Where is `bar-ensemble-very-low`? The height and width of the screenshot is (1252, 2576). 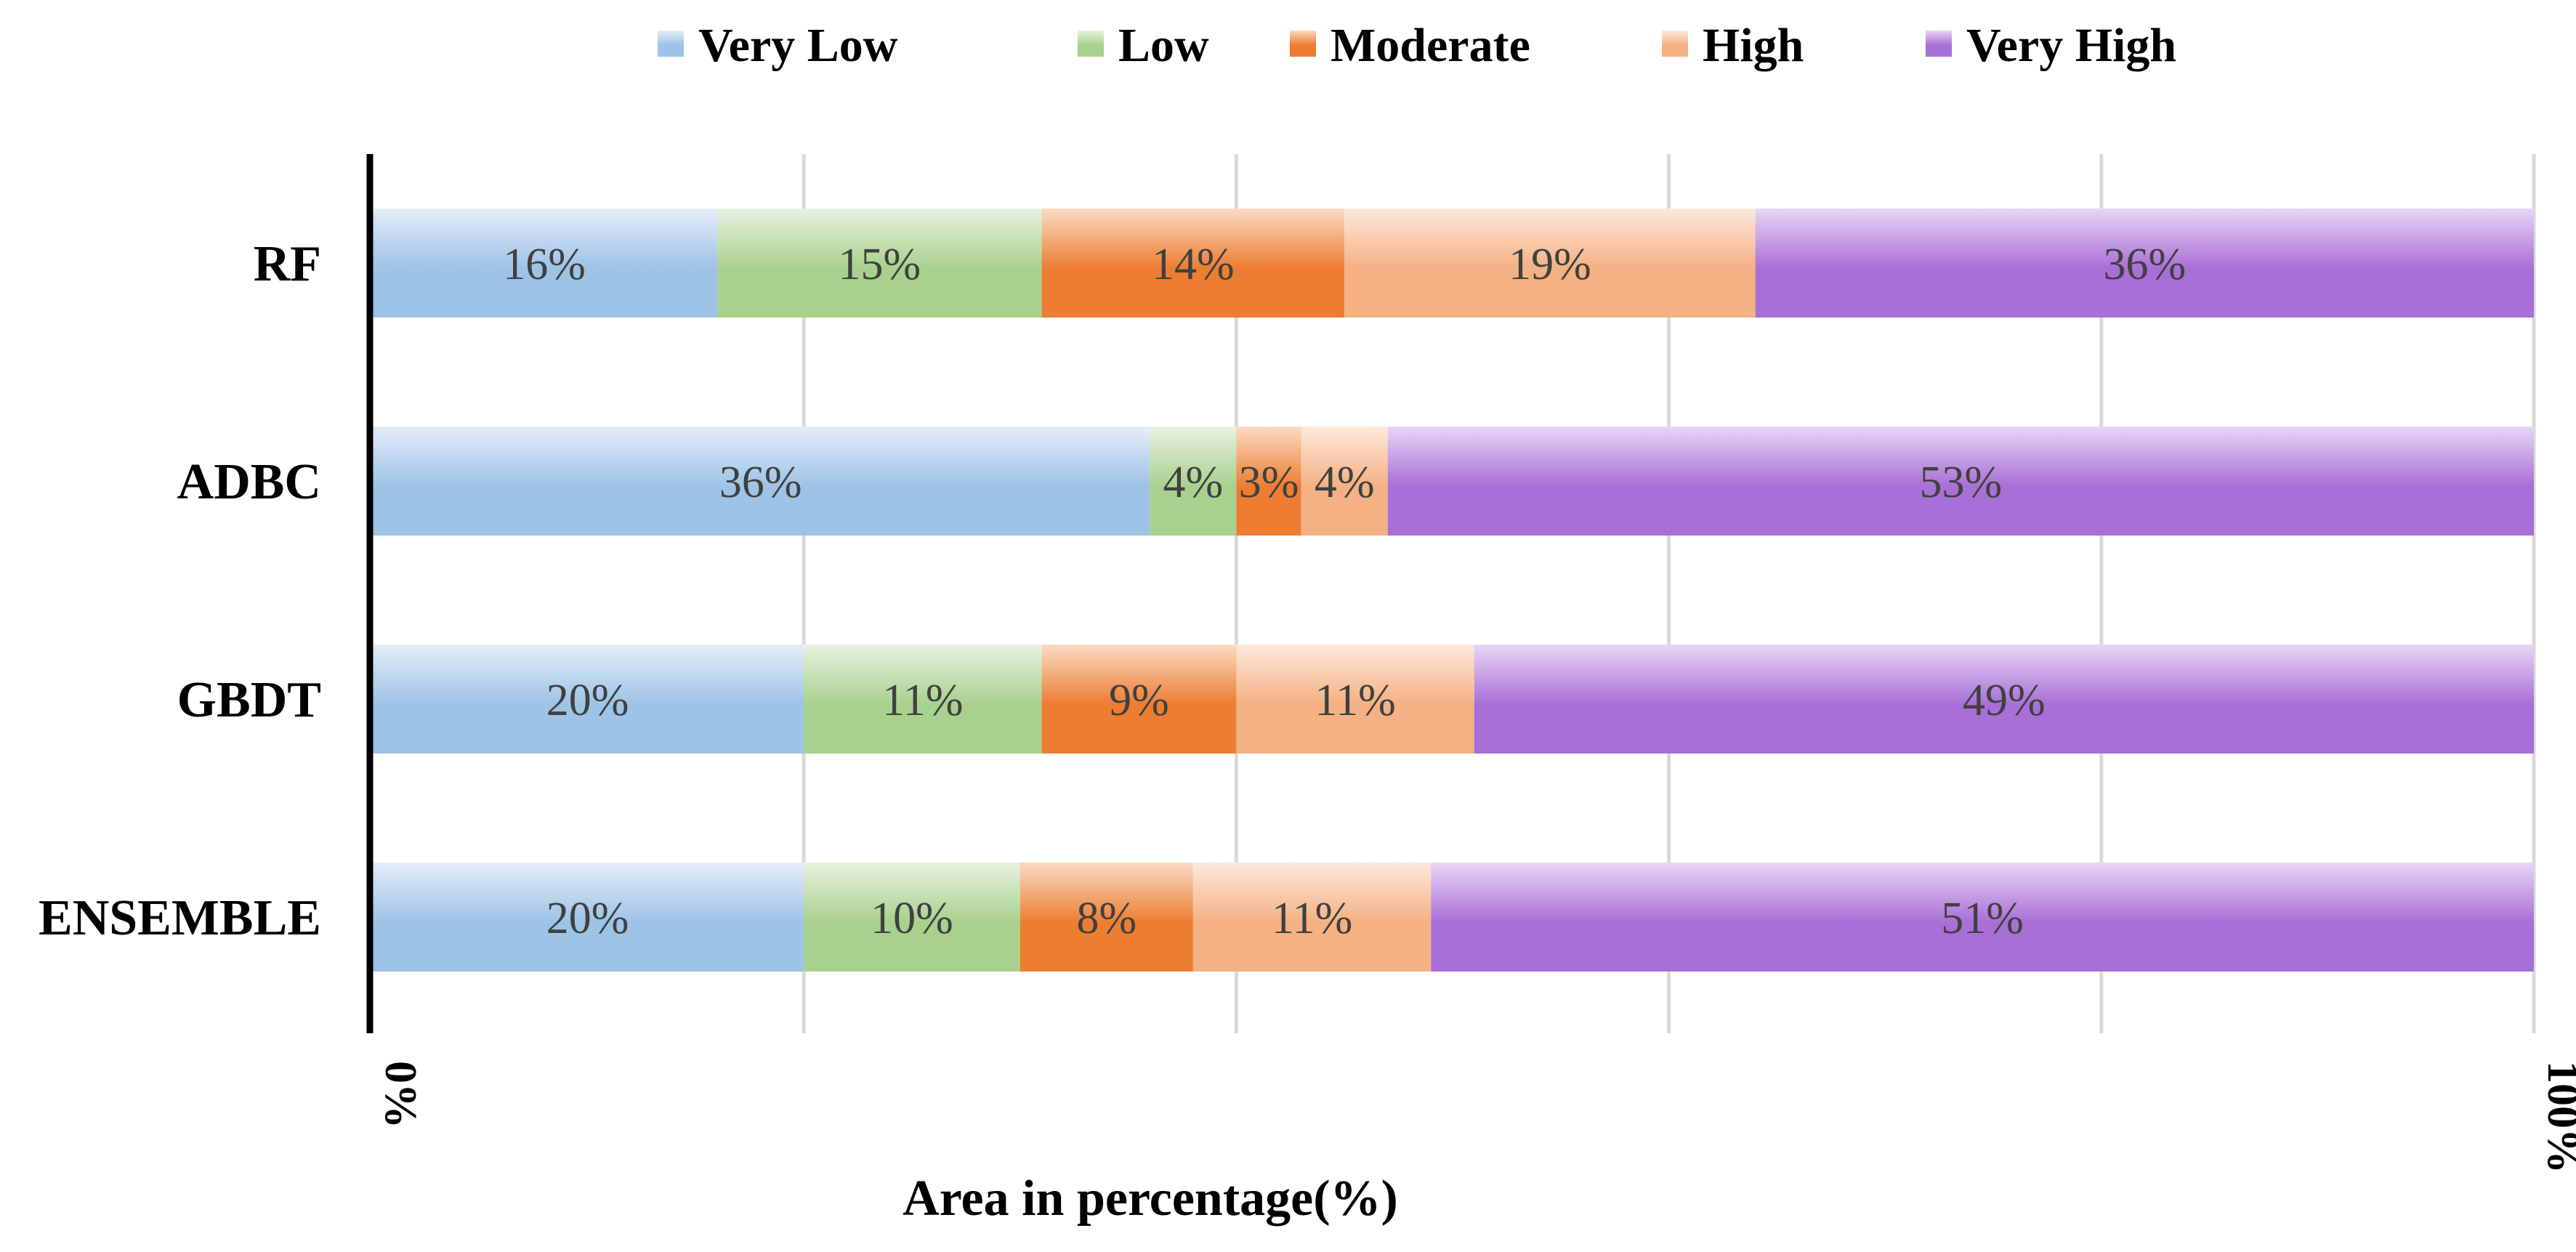 bar-ensemble-very-low is located at coordinates (588, 917).